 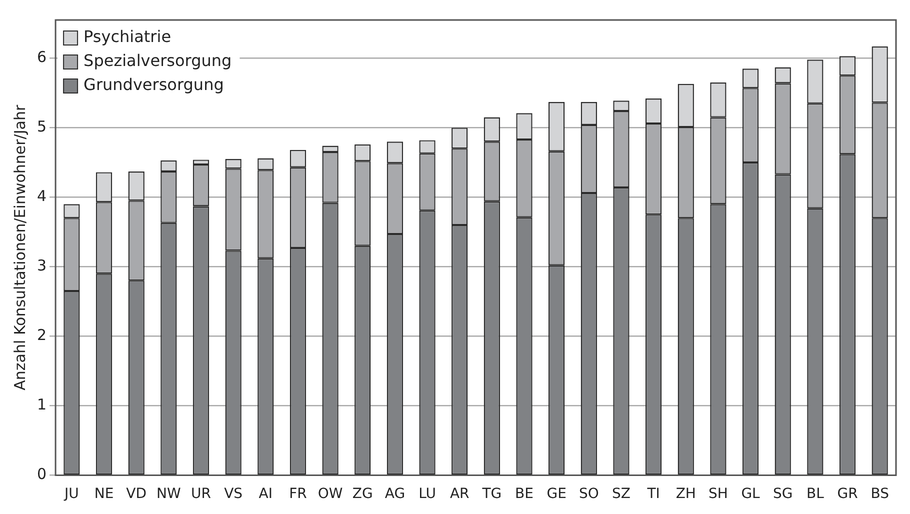 What do you see at coordinates (41, 335) in the screenshot?
I see `y-tick-label: 2` at bounding box center [41, 335].